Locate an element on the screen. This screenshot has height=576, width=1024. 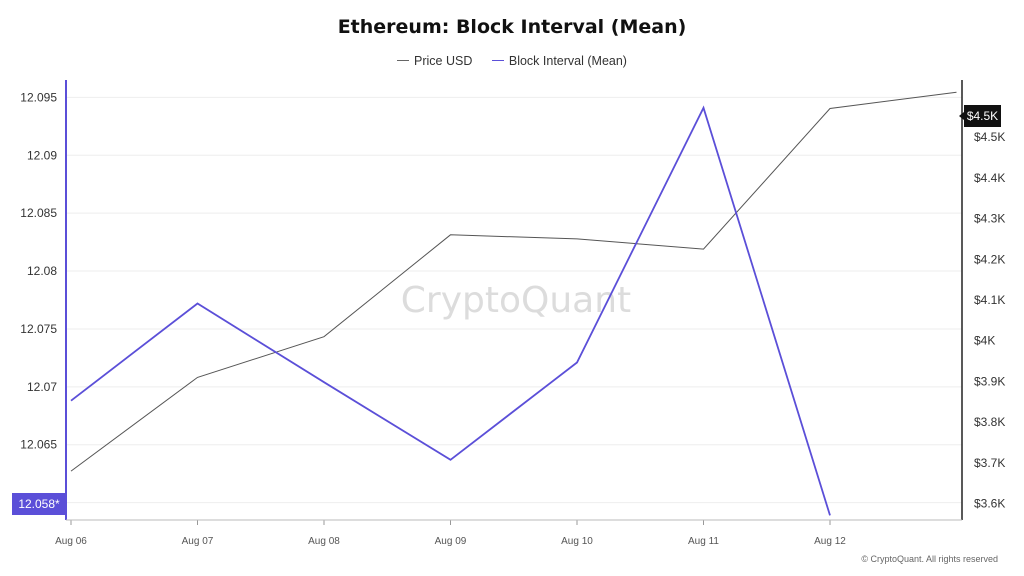
x-tick-label: Aug 07 is located at coordinates (198, 541).